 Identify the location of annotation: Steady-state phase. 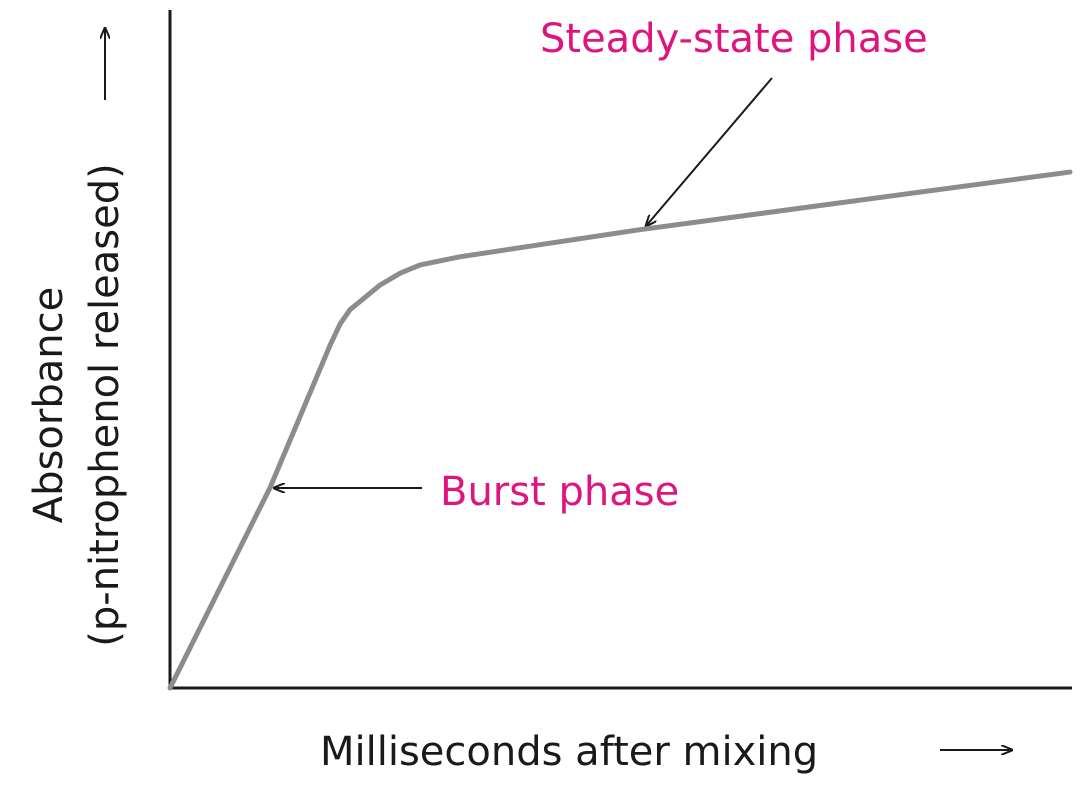
(734, 39).